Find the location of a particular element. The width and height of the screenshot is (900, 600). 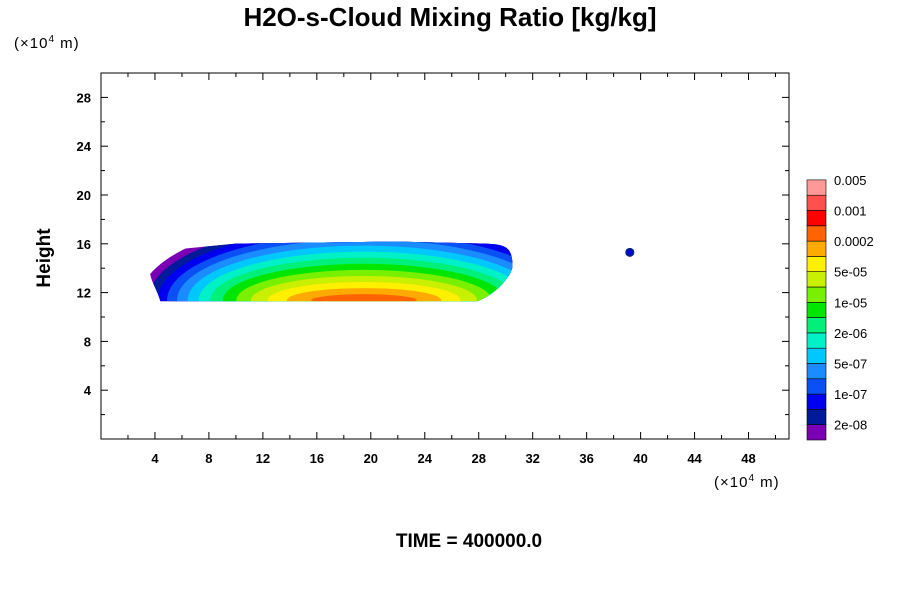

main-cloud is located at coordinates (331, 271).